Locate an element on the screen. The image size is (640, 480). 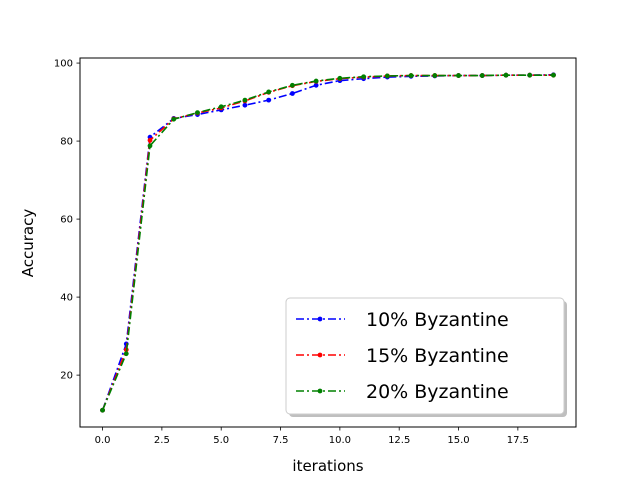
x-axis-label: iterations is located at coordinates (327, 466).